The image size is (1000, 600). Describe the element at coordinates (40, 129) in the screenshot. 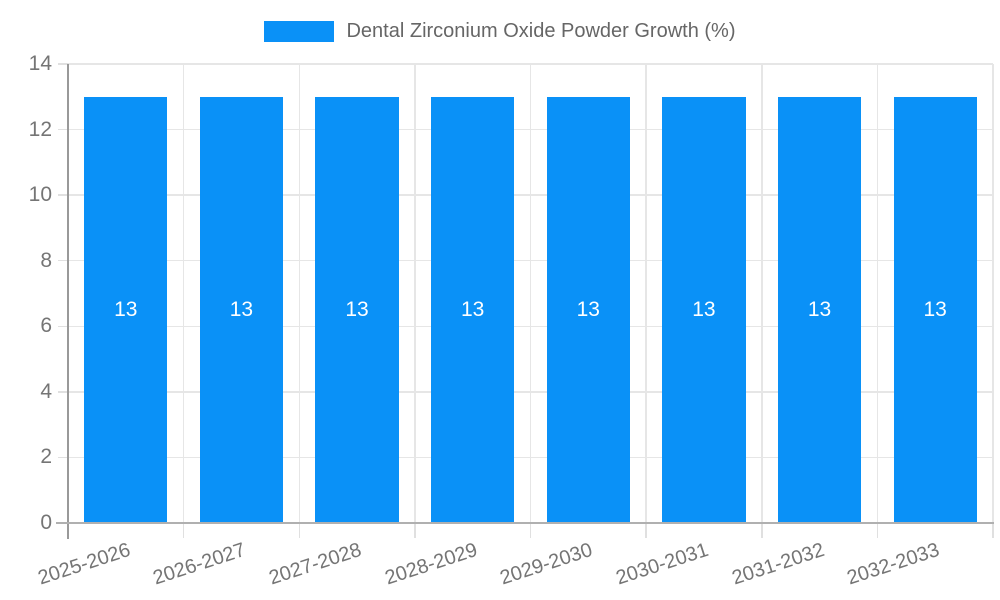

I see `y-tick-label-12: 12` at that location.